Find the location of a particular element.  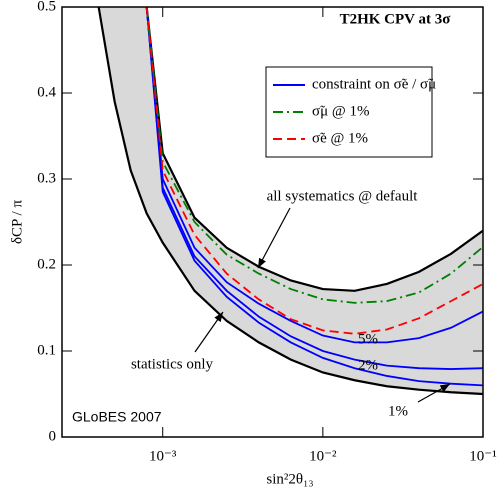

legend-label: σ̃μ @ 1% is located at coordinates (340, 111).